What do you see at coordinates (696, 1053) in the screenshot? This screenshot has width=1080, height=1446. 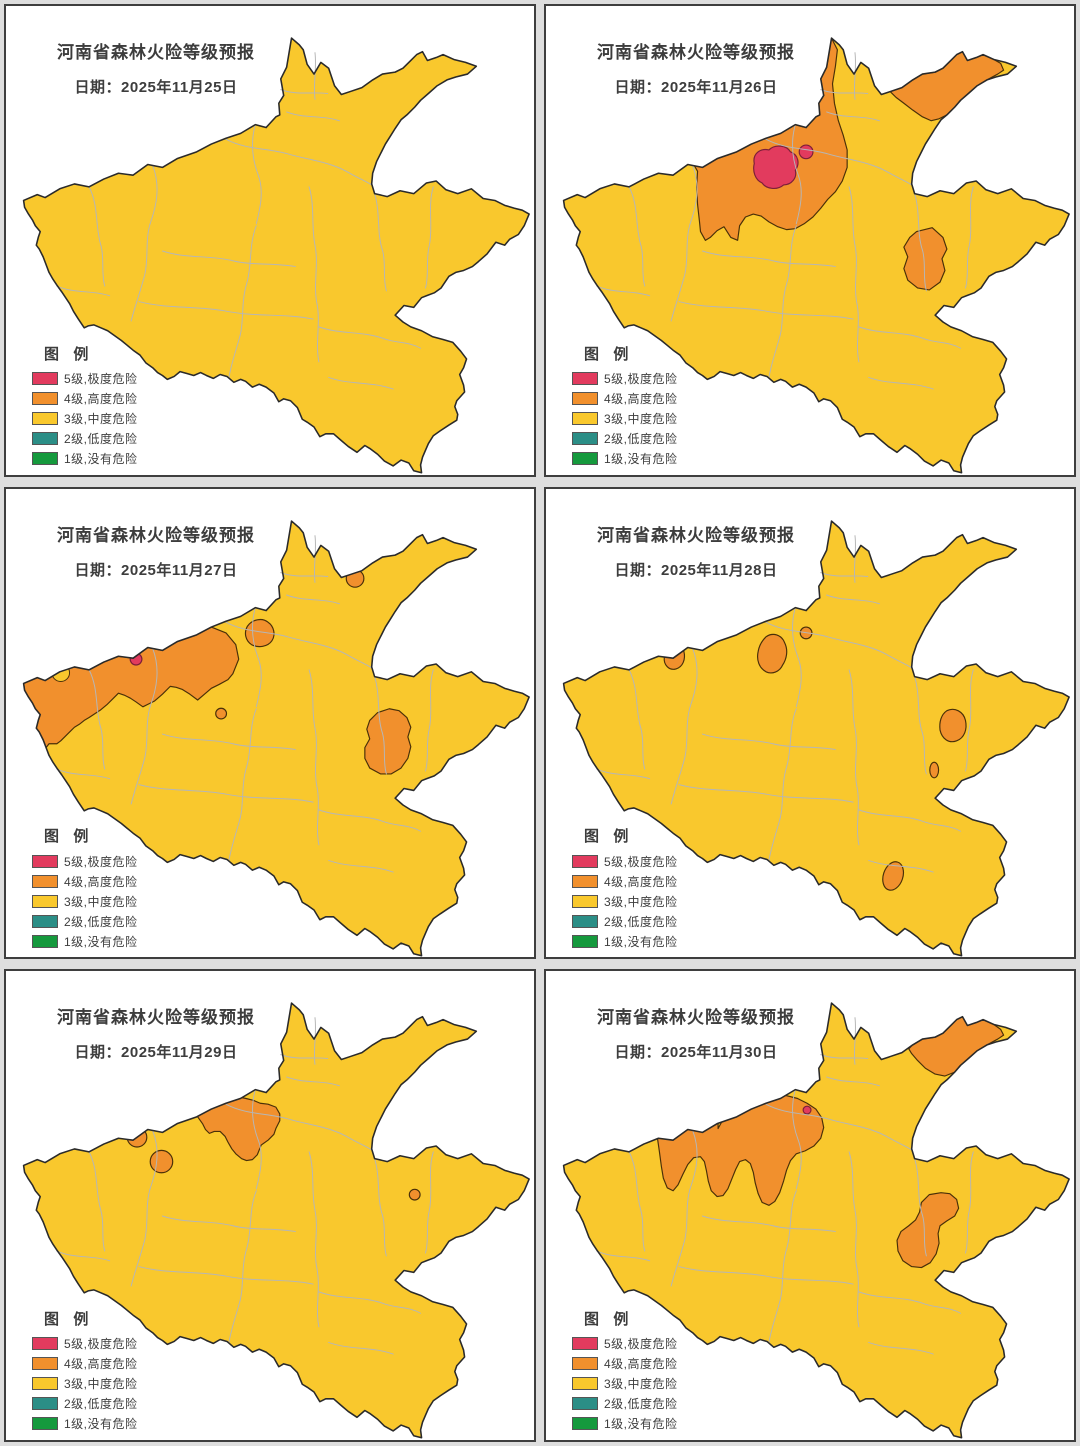 I see `map-date: 日期：2025年11月30日` at bounding box center [696, 1053].